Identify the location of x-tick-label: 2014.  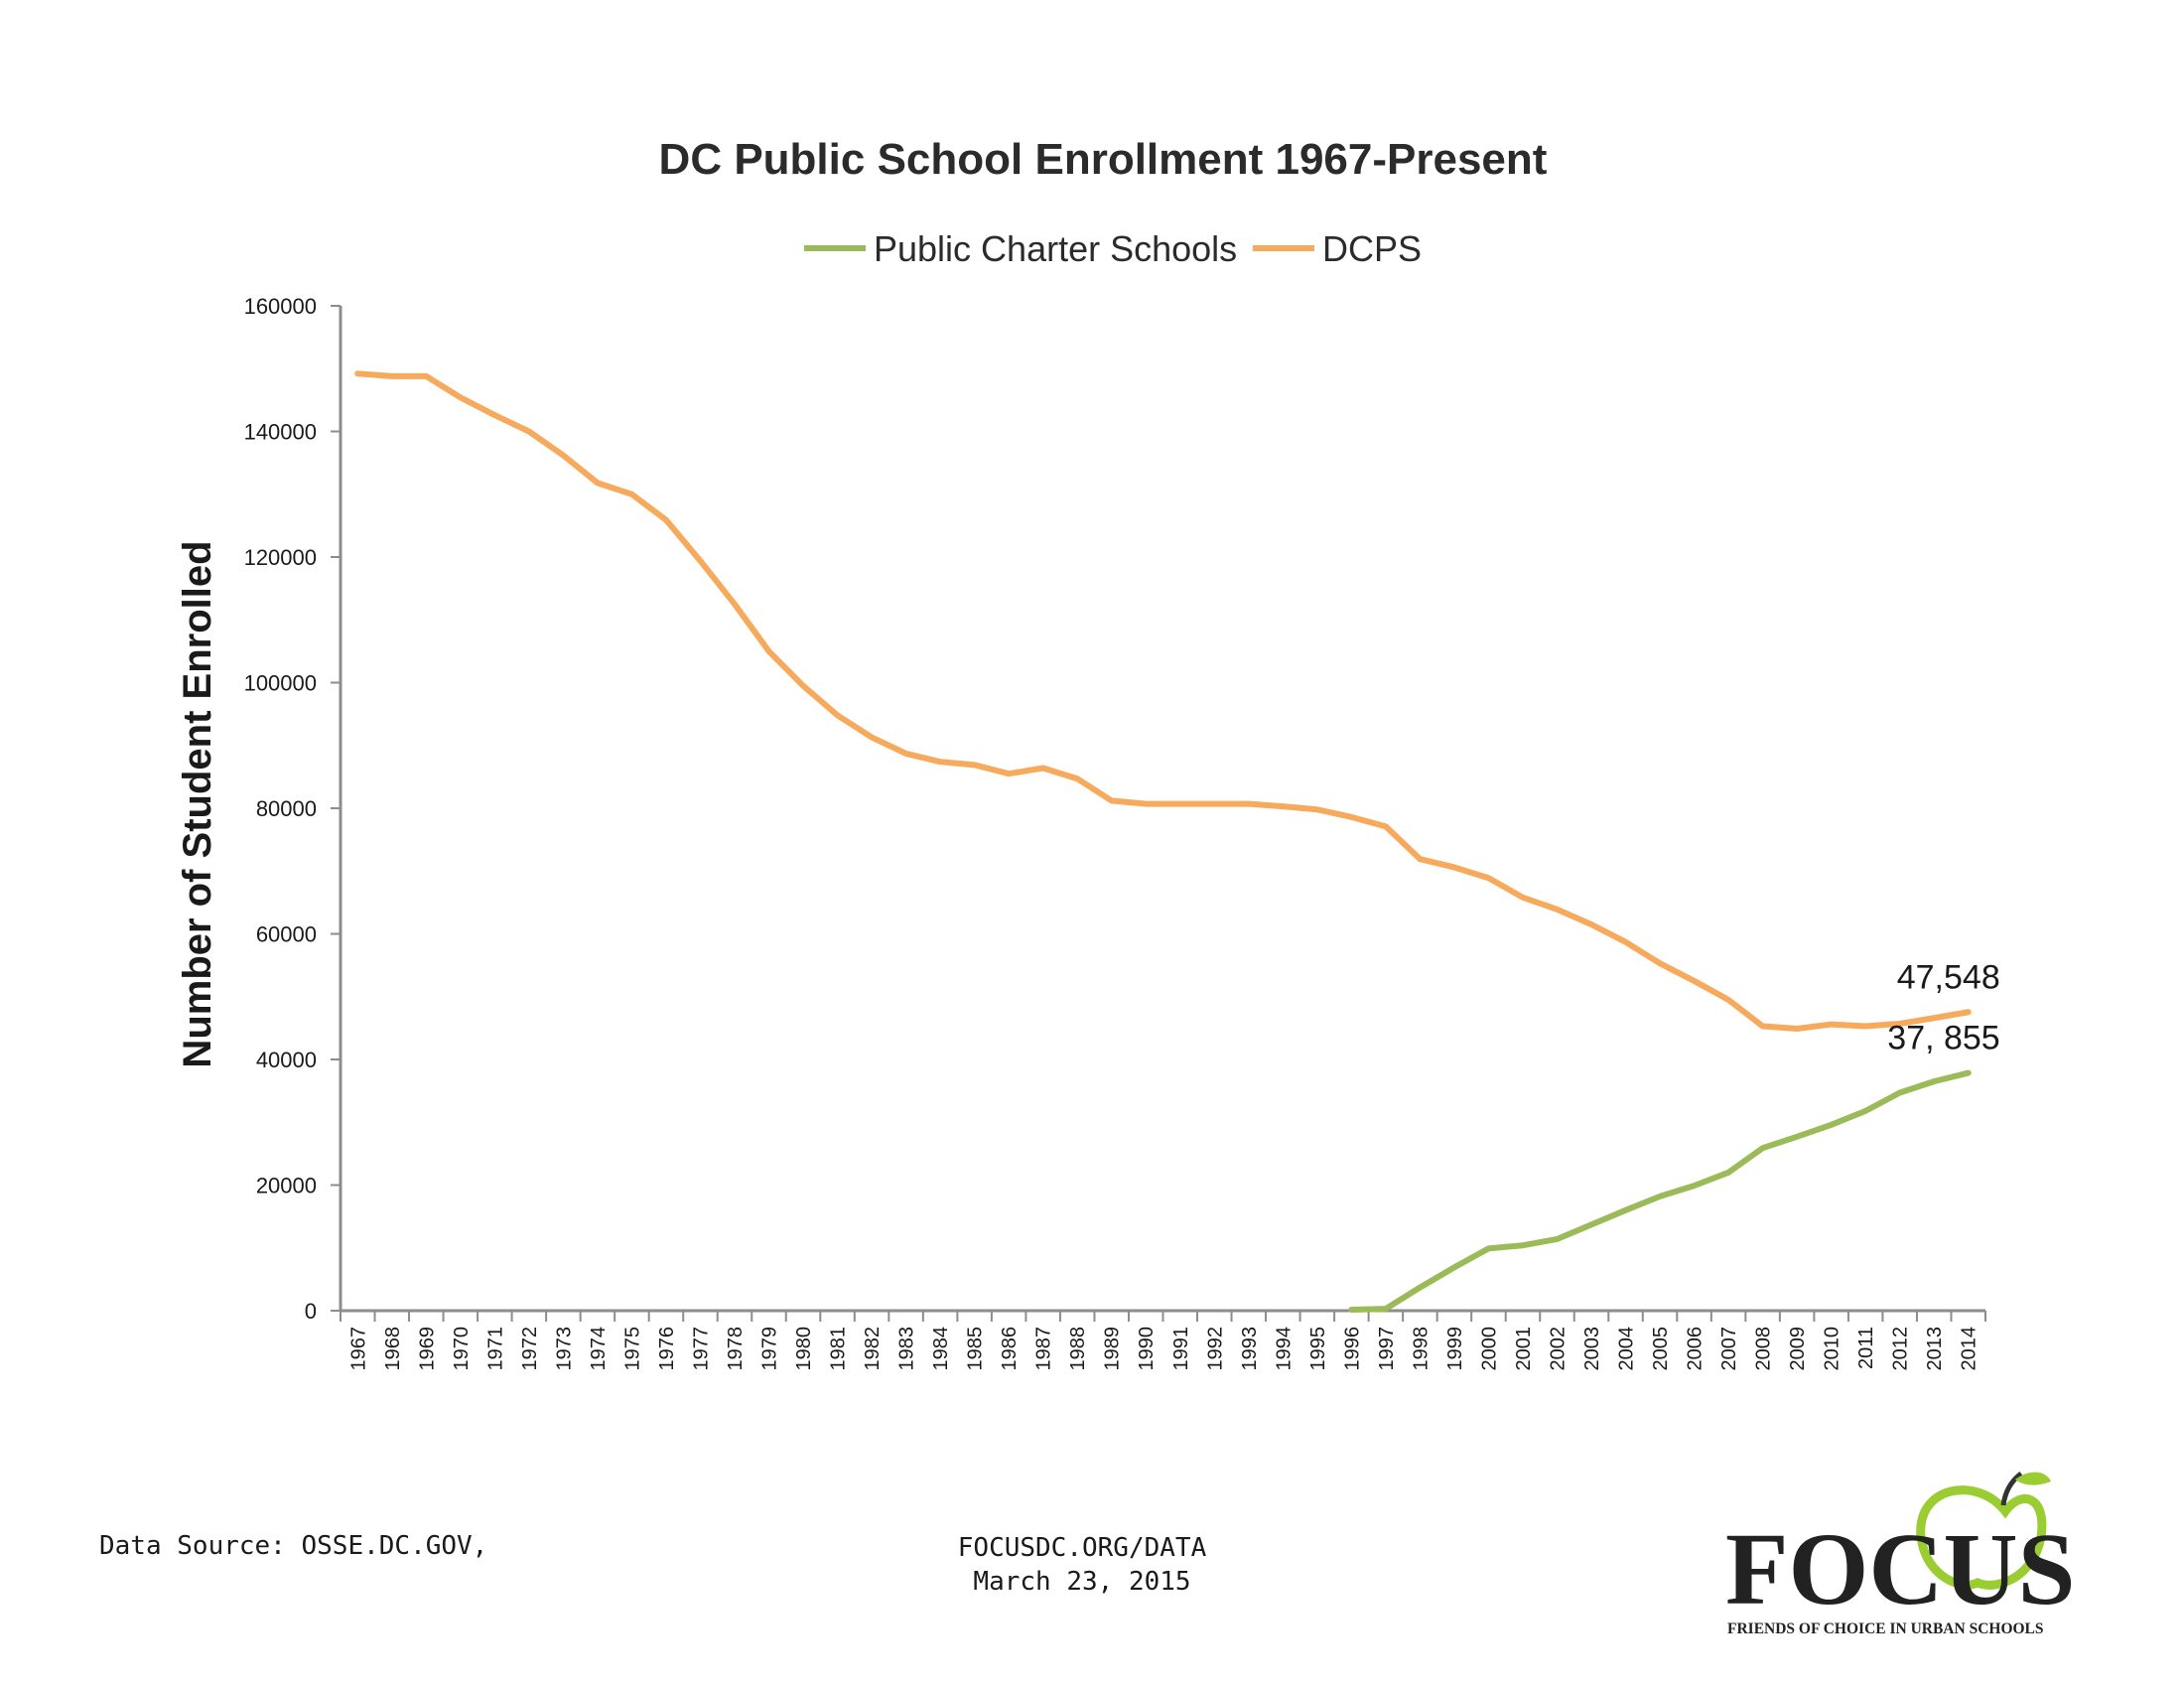
(1969, 1349).